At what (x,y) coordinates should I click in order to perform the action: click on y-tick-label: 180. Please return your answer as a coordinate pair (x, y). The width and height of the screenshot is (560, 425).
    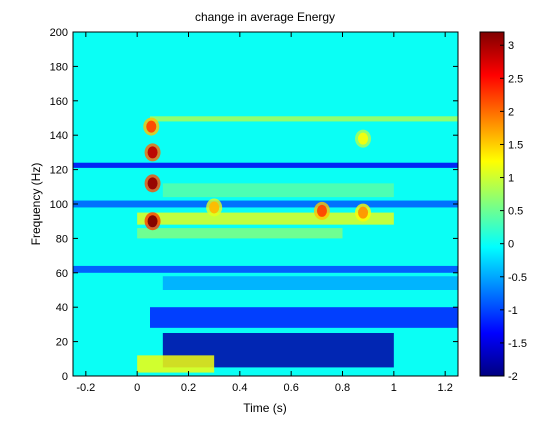
    Looking at the image, I should click on (59, 67).